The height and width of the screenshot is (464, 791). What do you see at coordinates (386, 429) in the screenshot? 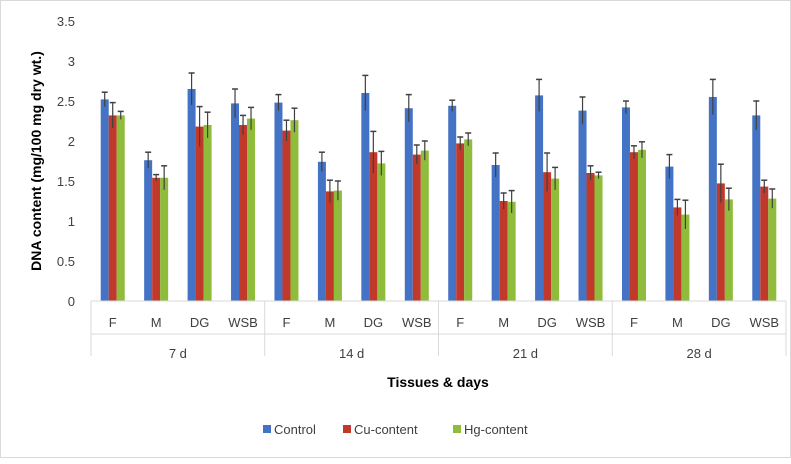
I see `legend-label: Cu-content` at bounding box center [386, 429].